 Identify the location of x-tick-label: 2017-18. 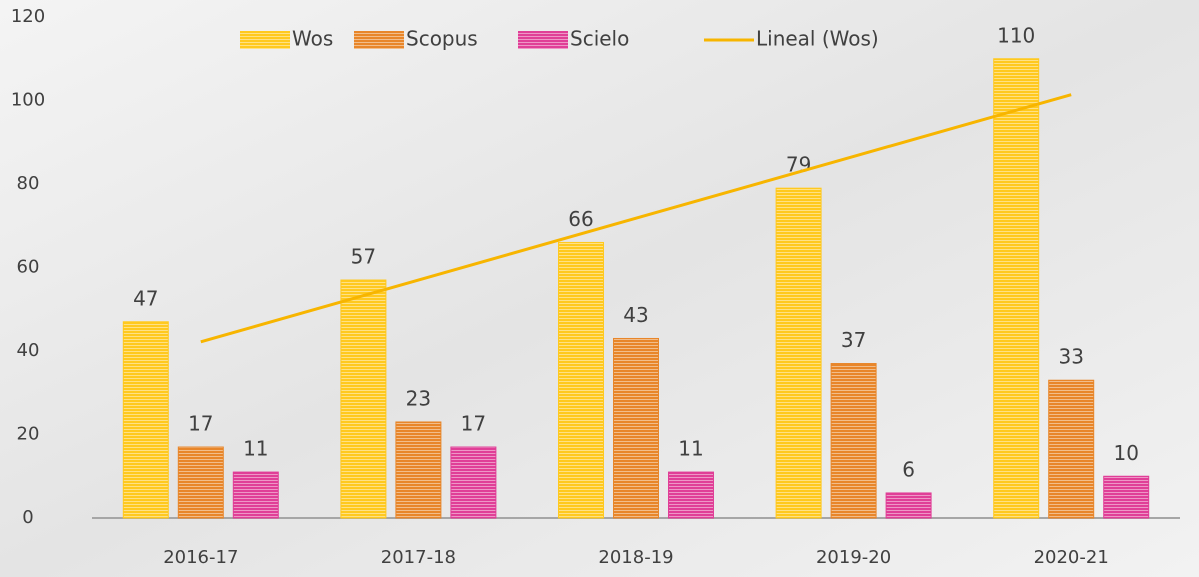
(418, 557).